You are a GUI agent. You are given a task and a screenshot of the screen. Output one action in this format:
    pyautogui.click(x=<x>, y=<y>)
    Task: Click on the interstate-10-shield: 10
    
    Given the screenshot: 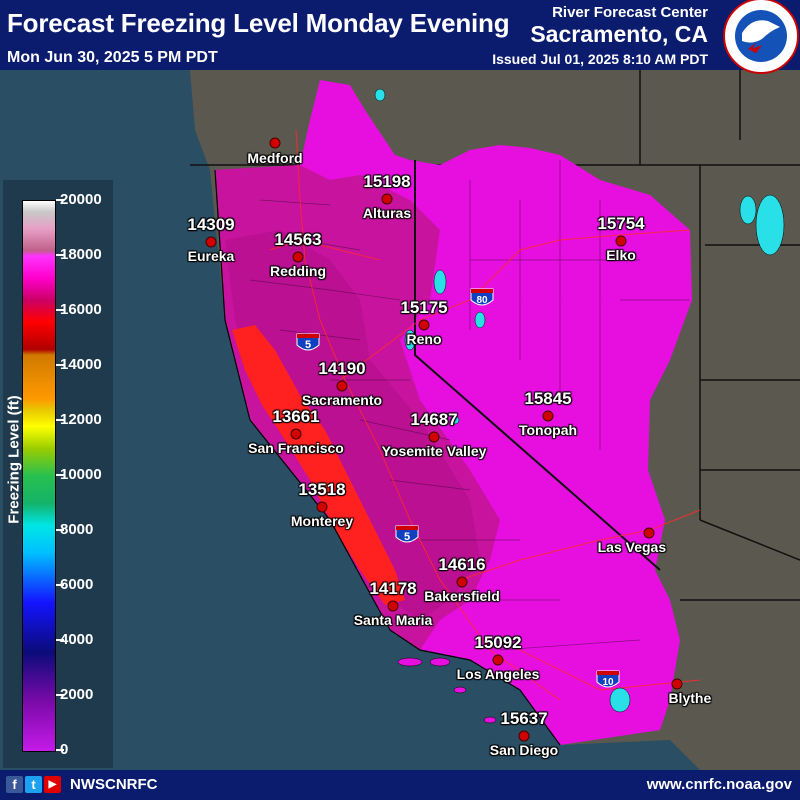 What is the action you would take?
    pyautogui.click(x=608, y=679)
    